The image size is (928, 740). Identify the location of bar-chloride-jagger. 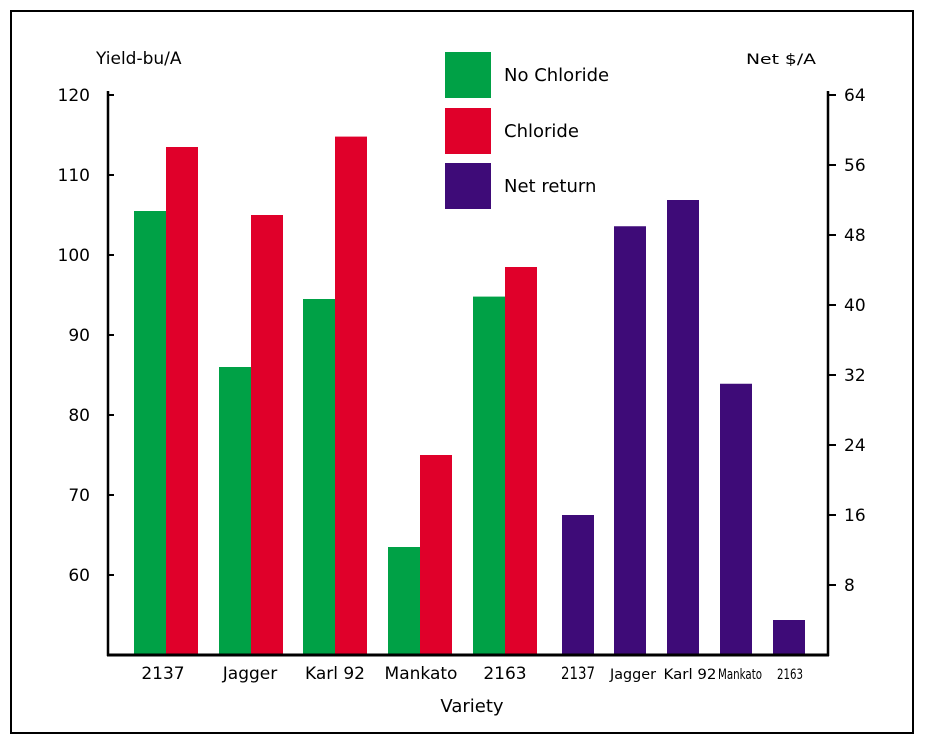
(267, 435).